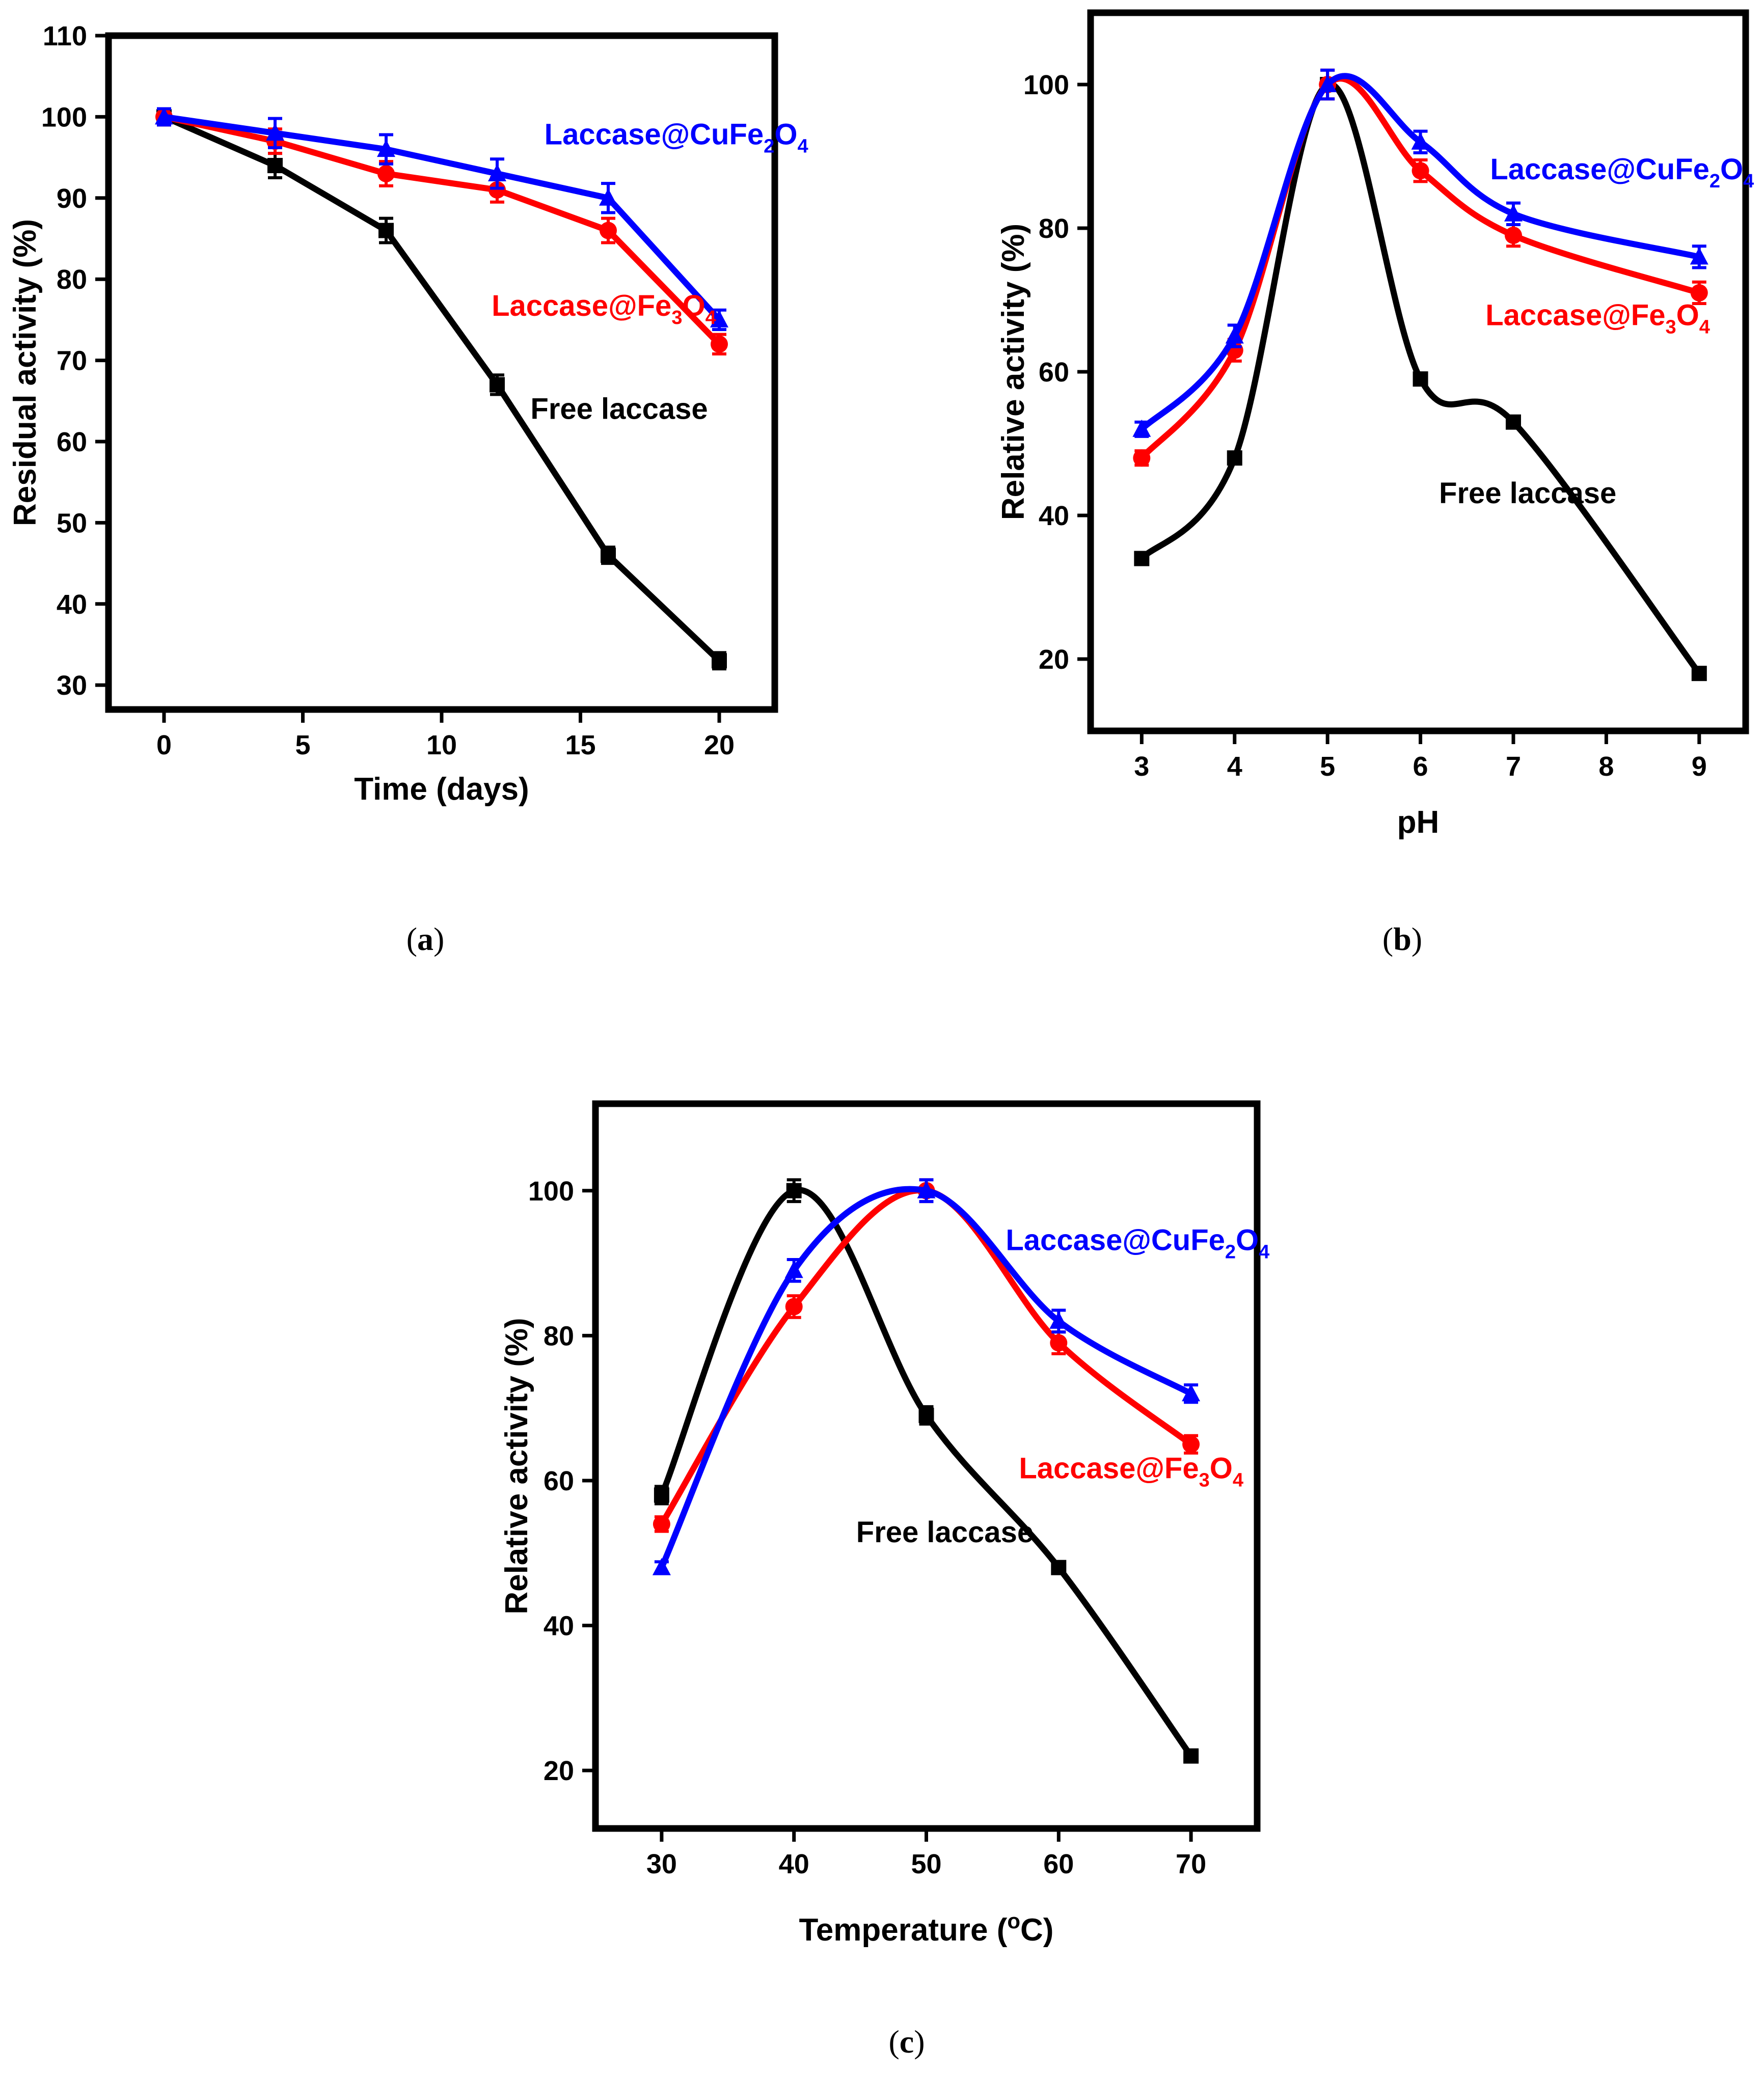  I want to click on x-axis-label: Temperature (oC), so click(926, 1928).